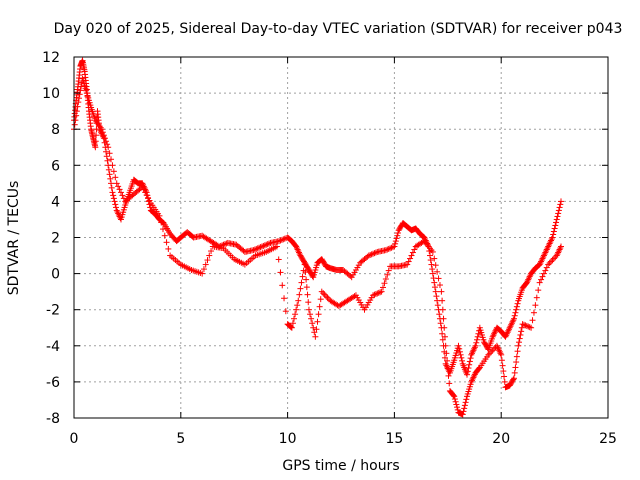 The width and height of the screenshot is (640, 480). What do you see at coordinates (340, 466) in the screenshot?
I see `x-axis-label: GPS time / hours` at bounding box center [340, 466].